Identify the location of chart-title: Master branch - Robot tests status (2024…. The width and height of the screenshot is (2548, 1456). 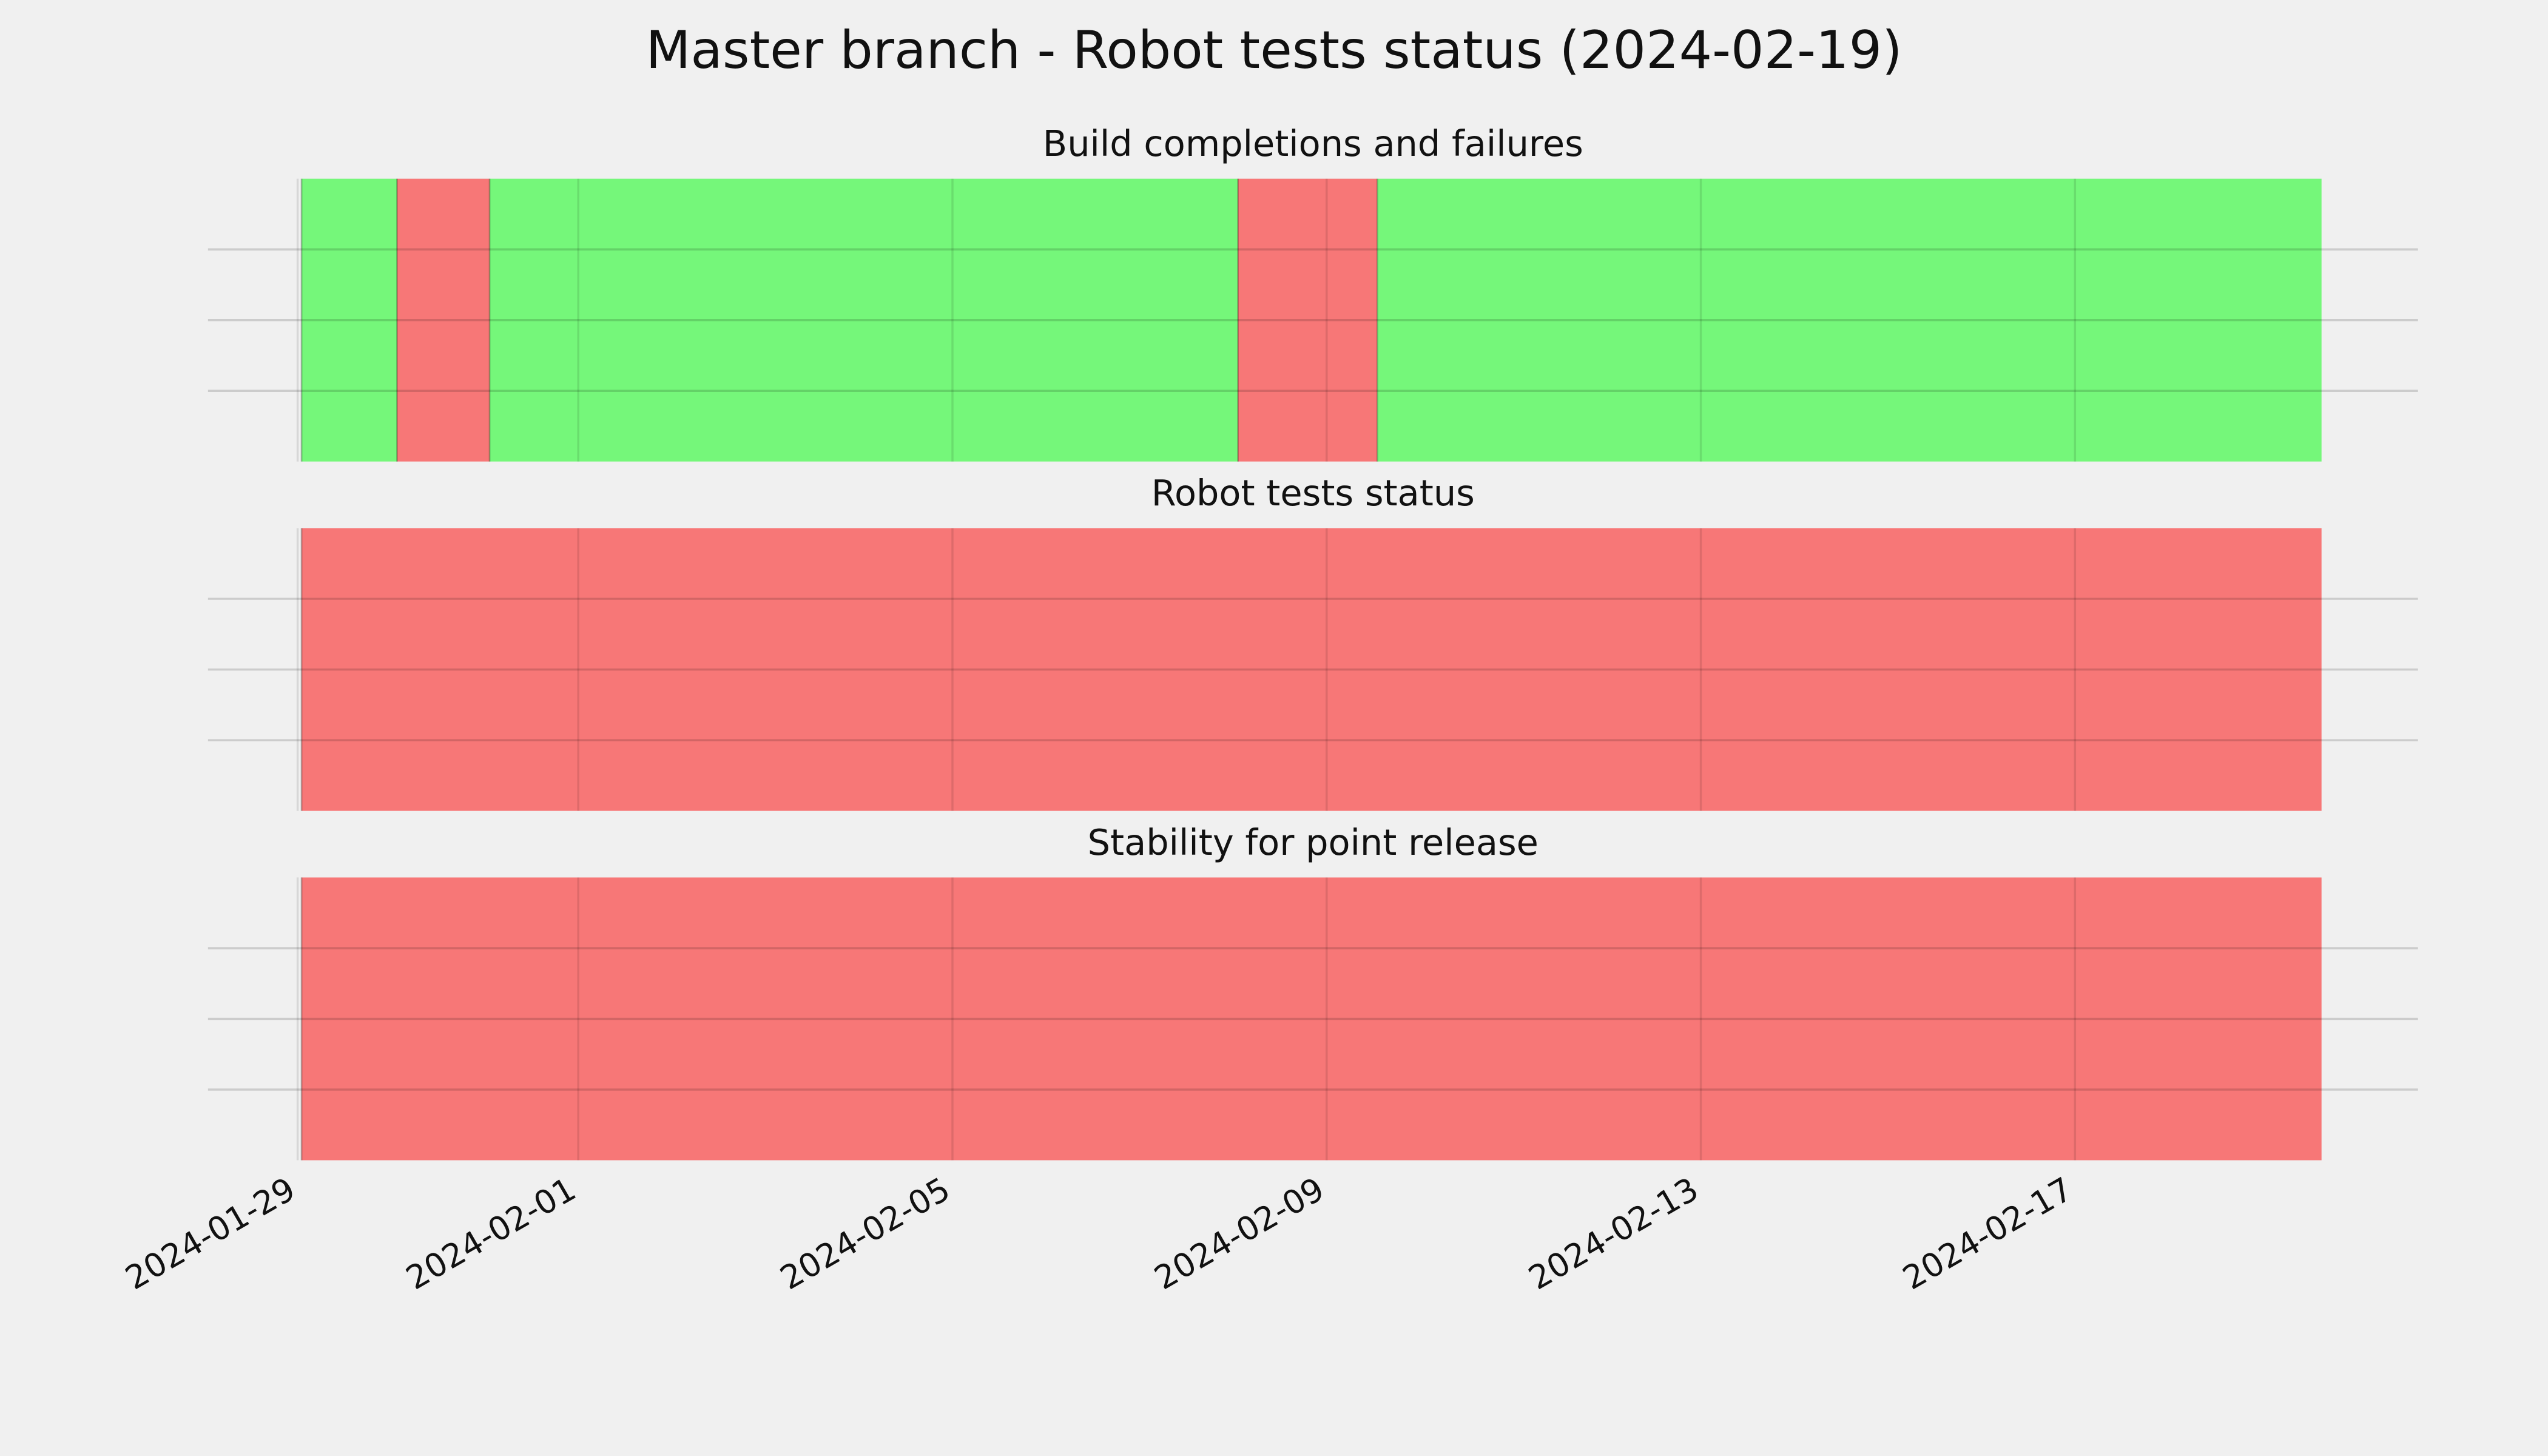
(1273, 50).